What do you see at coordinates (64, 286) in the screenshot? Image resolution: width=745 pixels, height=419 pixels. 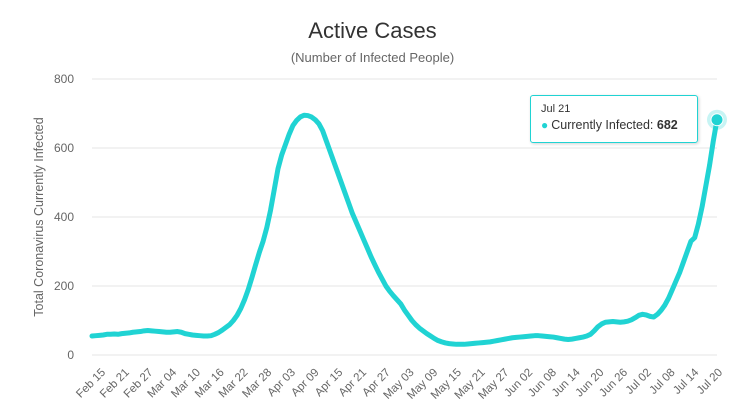 I see `y-tick-label: 200` at bounding box center [64, 286].